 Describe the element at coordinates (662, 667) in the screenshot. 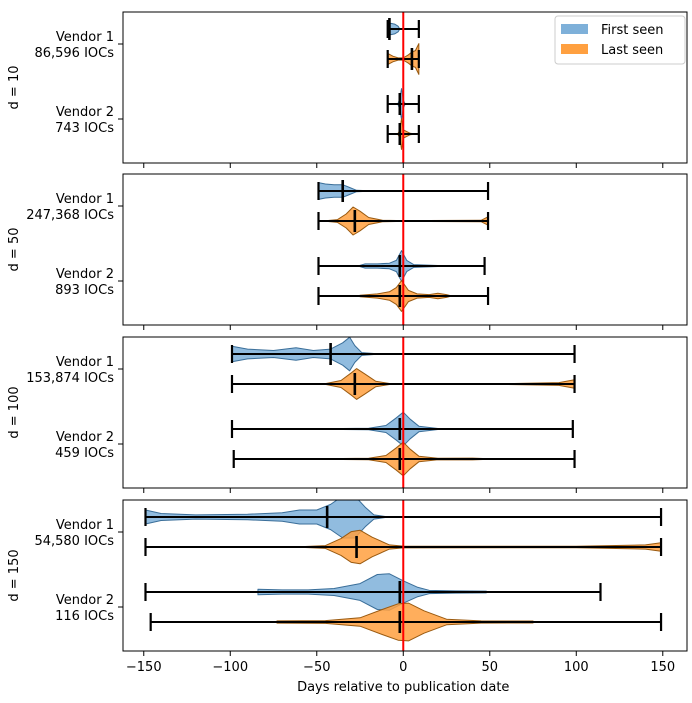

I see `x-tick-label: 150` at that location.